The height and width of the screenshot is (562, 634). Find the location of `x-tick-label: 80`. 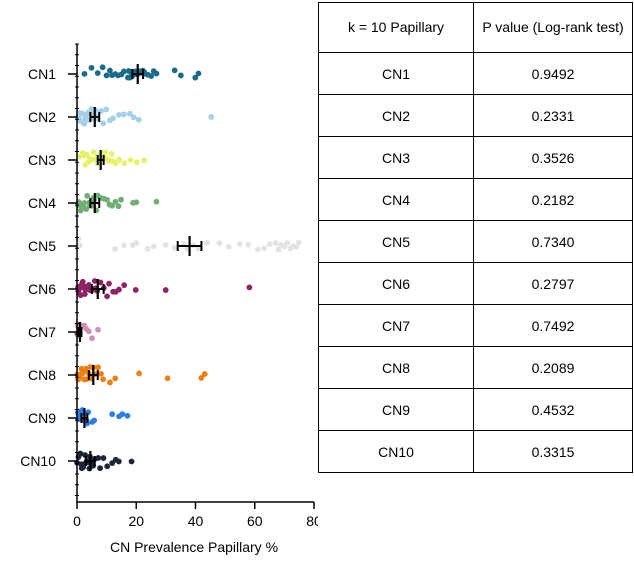

x-tick-label: 80 is located at coordinates (312, 521).